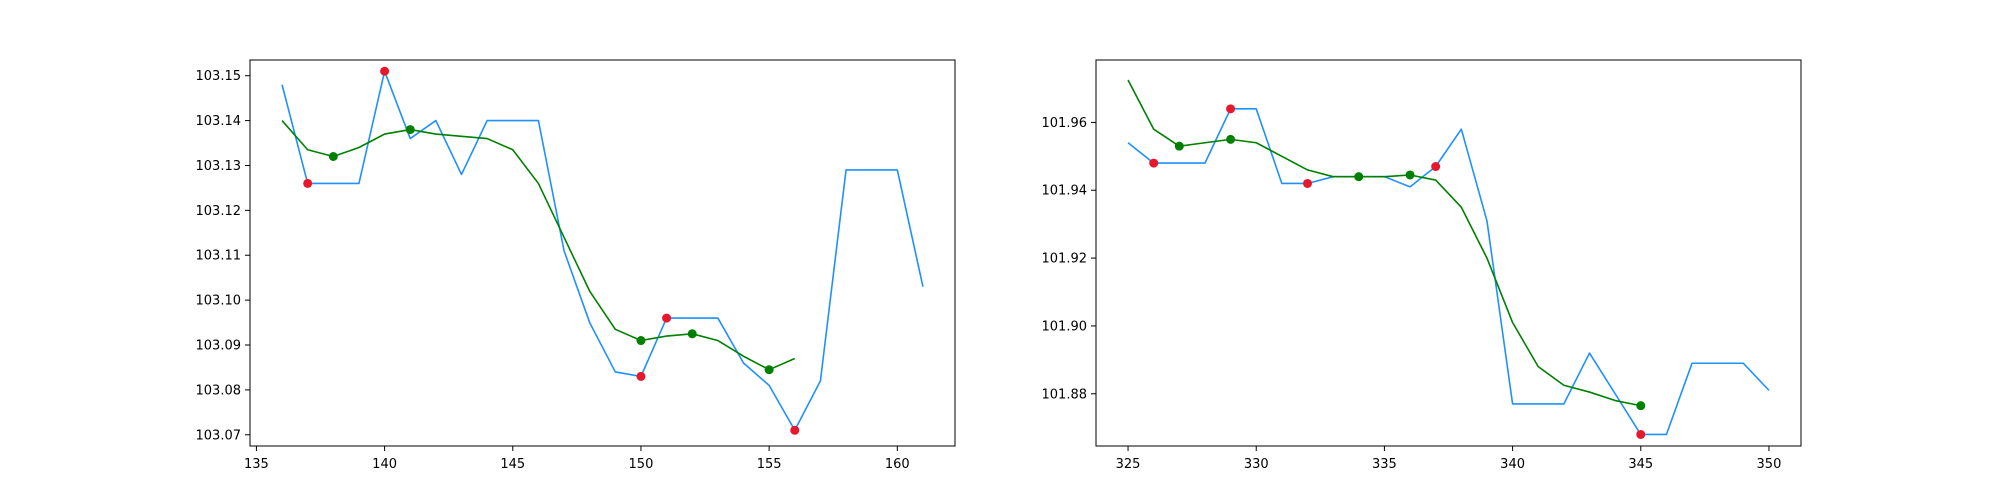 This screenshot has width=2000, height=500. What do you see at coordinates (641, 464) in the screenshot?
I see `x-tick-label: 150` at bounding box center [641, 464].